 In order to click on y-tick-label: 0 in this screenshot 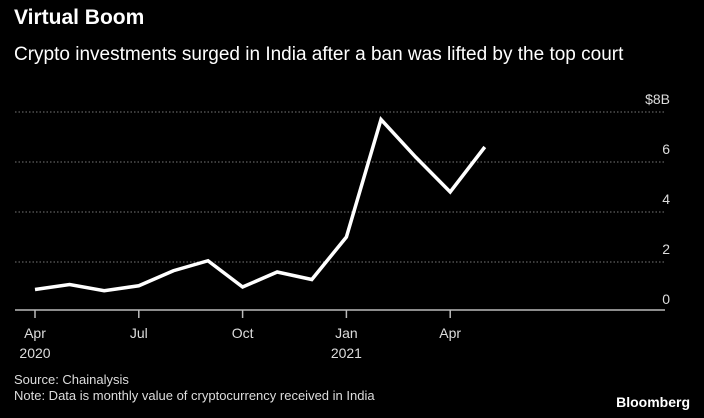, I will do `click(666, 299)`.